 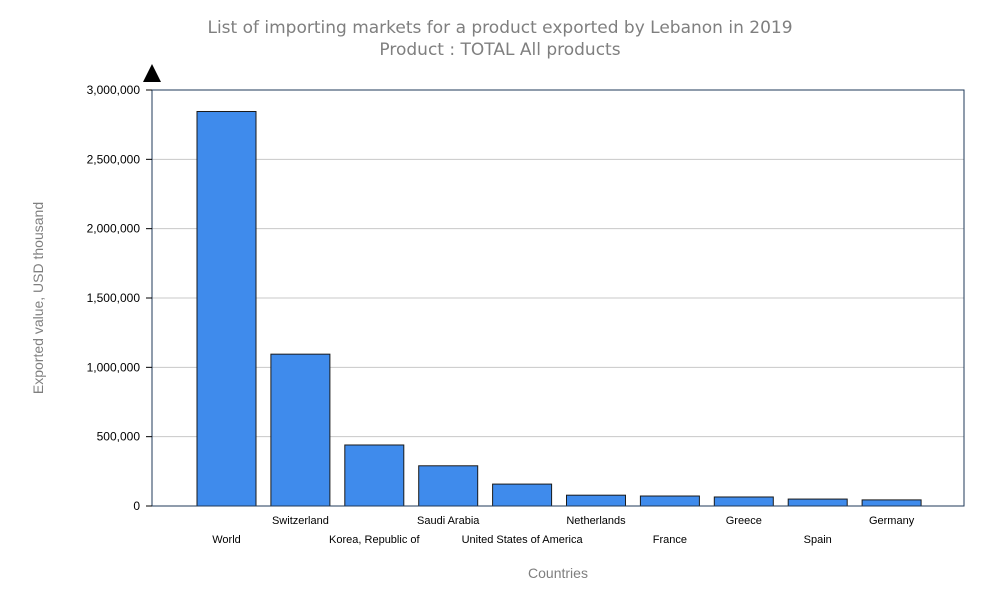 What do you see at coordinates (892, 521) in the screenshot?
I see `x-category-label: Germany` at bounding box center [892, 521].